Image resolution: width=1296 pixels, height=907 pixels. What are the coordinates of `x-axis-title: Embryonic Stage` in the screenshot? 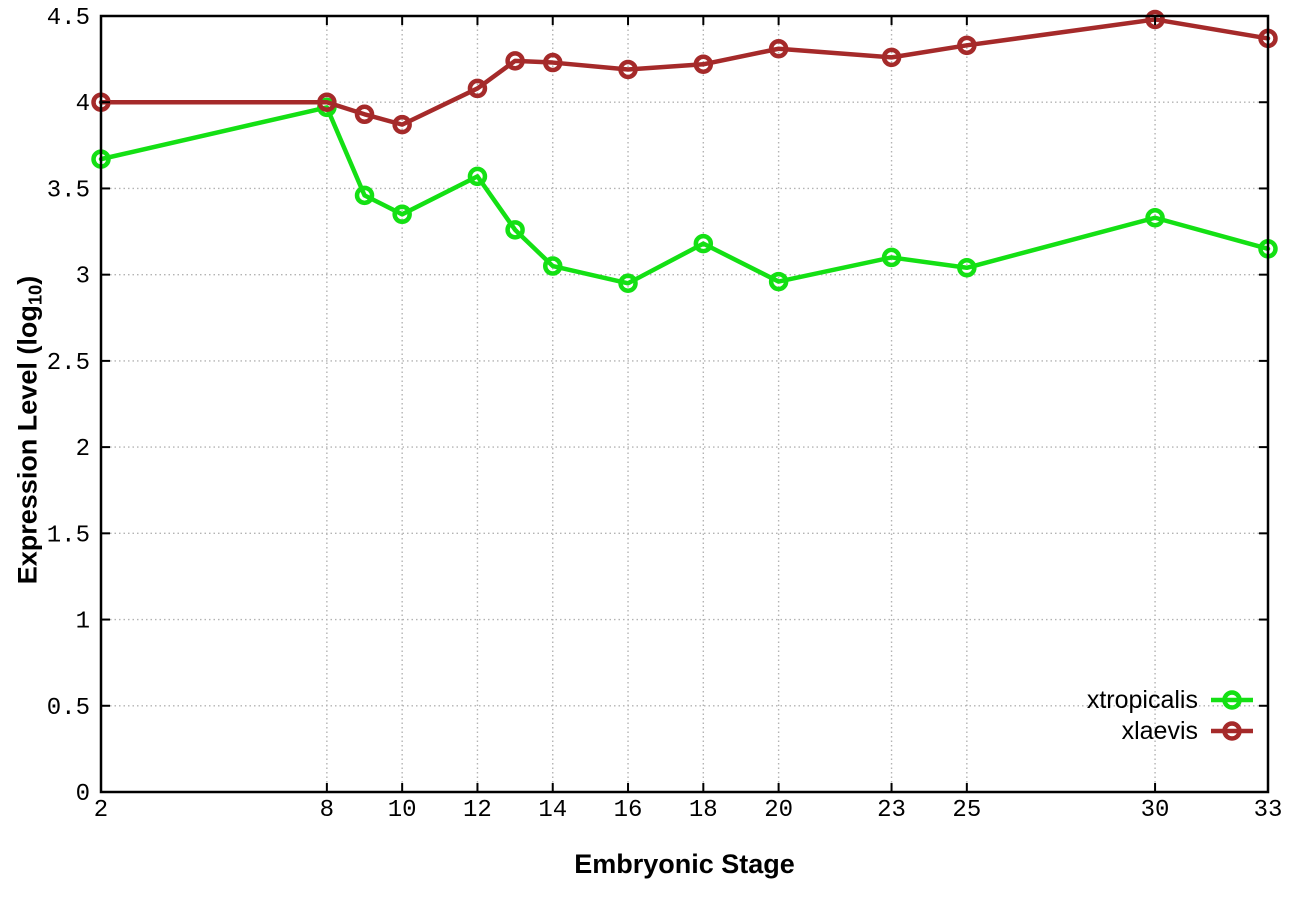 It's located at (684, 864).